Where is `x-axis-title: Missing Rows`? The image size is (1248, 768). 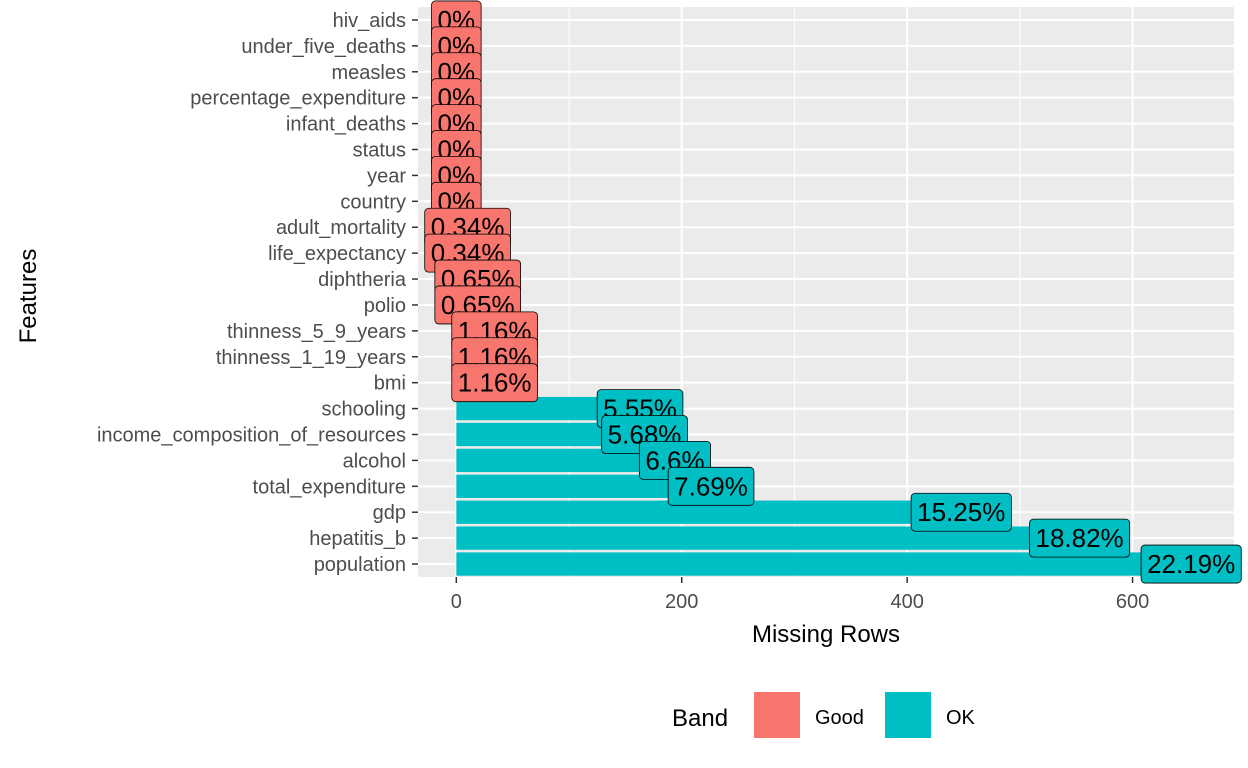
x-axis-title: Missing Rows is located at coordinates (826, 634).